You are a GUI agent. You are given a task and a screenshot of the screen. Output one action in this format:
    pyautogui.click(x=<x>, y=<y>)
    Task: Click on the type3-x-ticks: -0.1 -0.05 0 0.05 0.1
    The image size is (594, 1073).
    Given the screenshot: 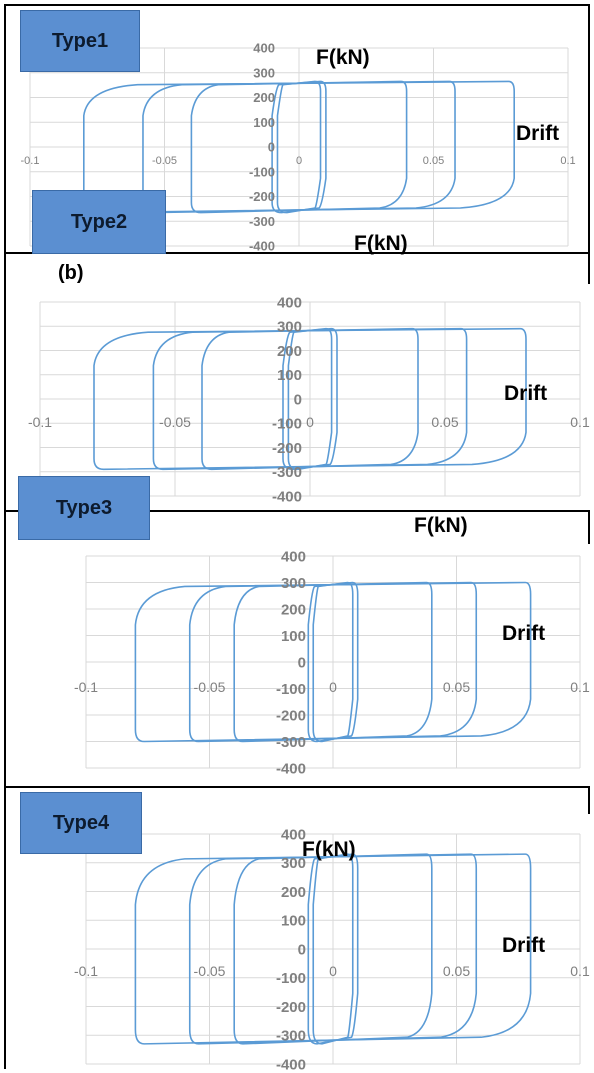 What is the action you would take?
    pyautogui.click(x=332, y=687)
    